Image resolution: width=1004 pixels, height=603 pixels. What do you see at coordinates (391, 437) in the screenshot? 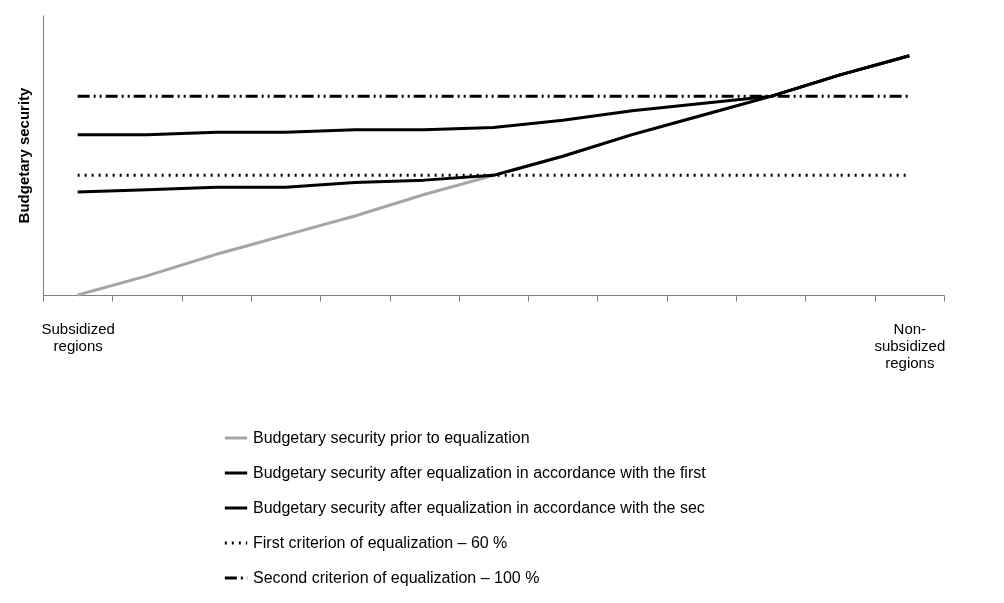
I see `legend-label: Budgetary security prior to equalization` at bounding box center [391, 437].